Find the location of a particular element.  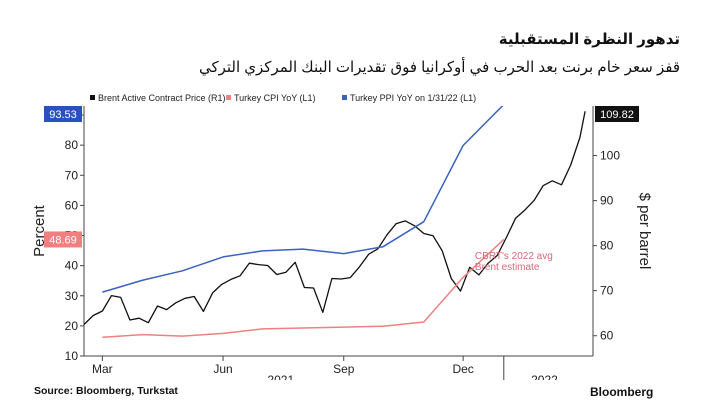

left-tick-label: 20 is located at coordinates (72, 326).